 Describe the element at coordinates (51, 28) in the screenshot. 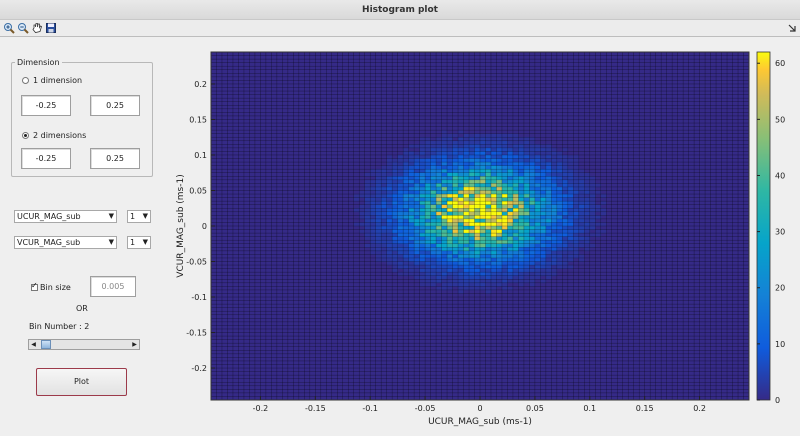

I see `save-disk-icon` at that location.